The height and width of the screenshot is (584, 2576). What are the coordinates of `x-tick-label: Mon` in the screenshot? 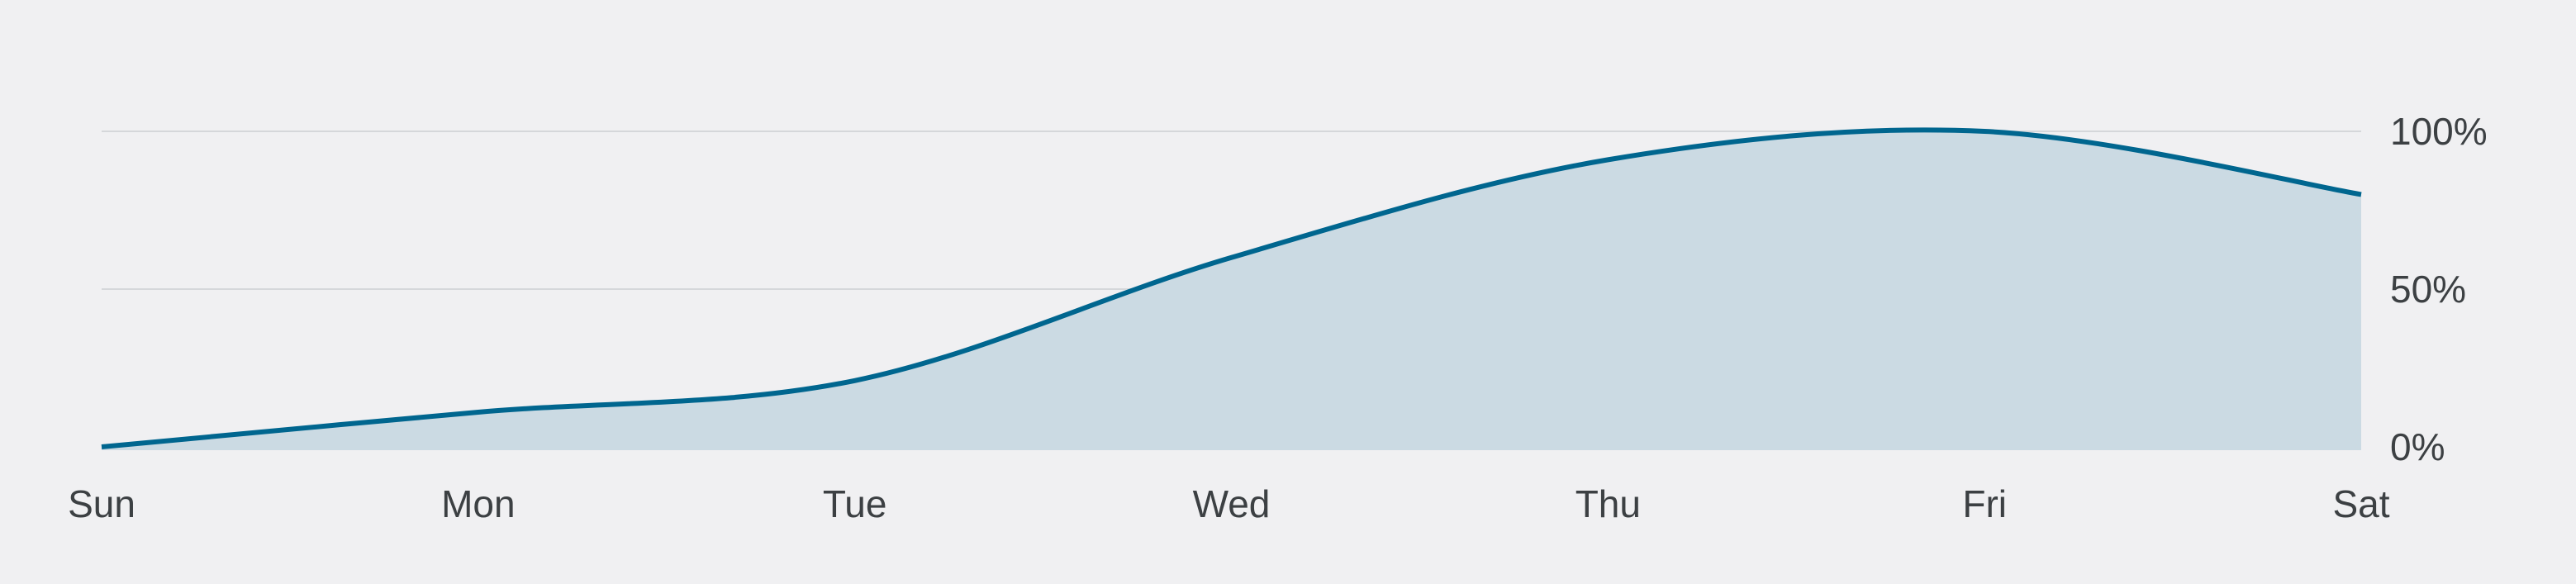 It's located at (478, 503).